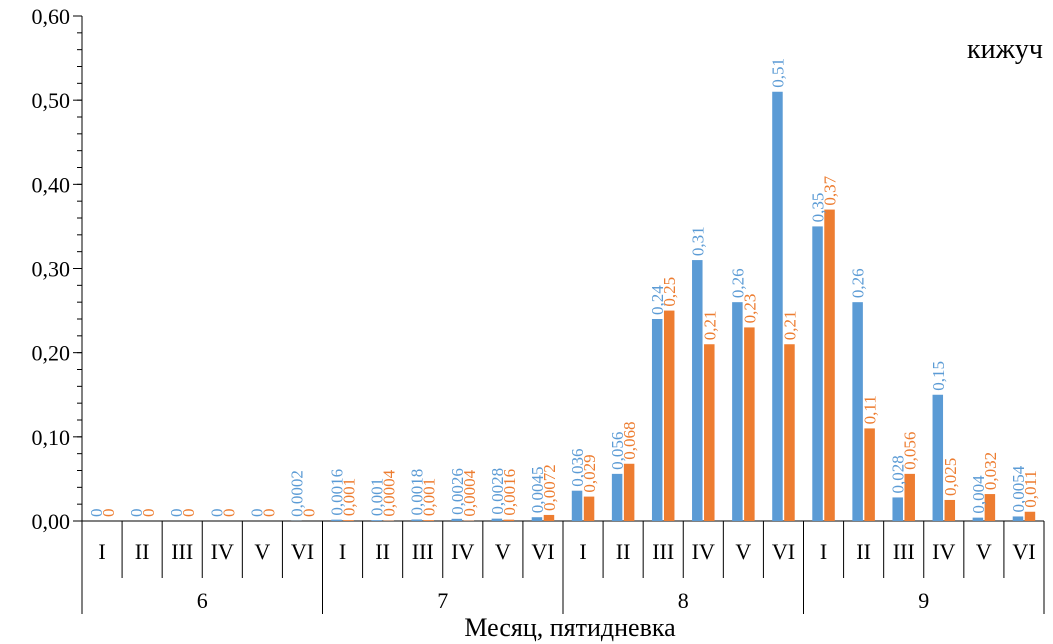 The image size is (1053, 644). Describe the element at coordinates (457, 491) in the screenshot. I see `data-label-blue: 0,0026` at that location.